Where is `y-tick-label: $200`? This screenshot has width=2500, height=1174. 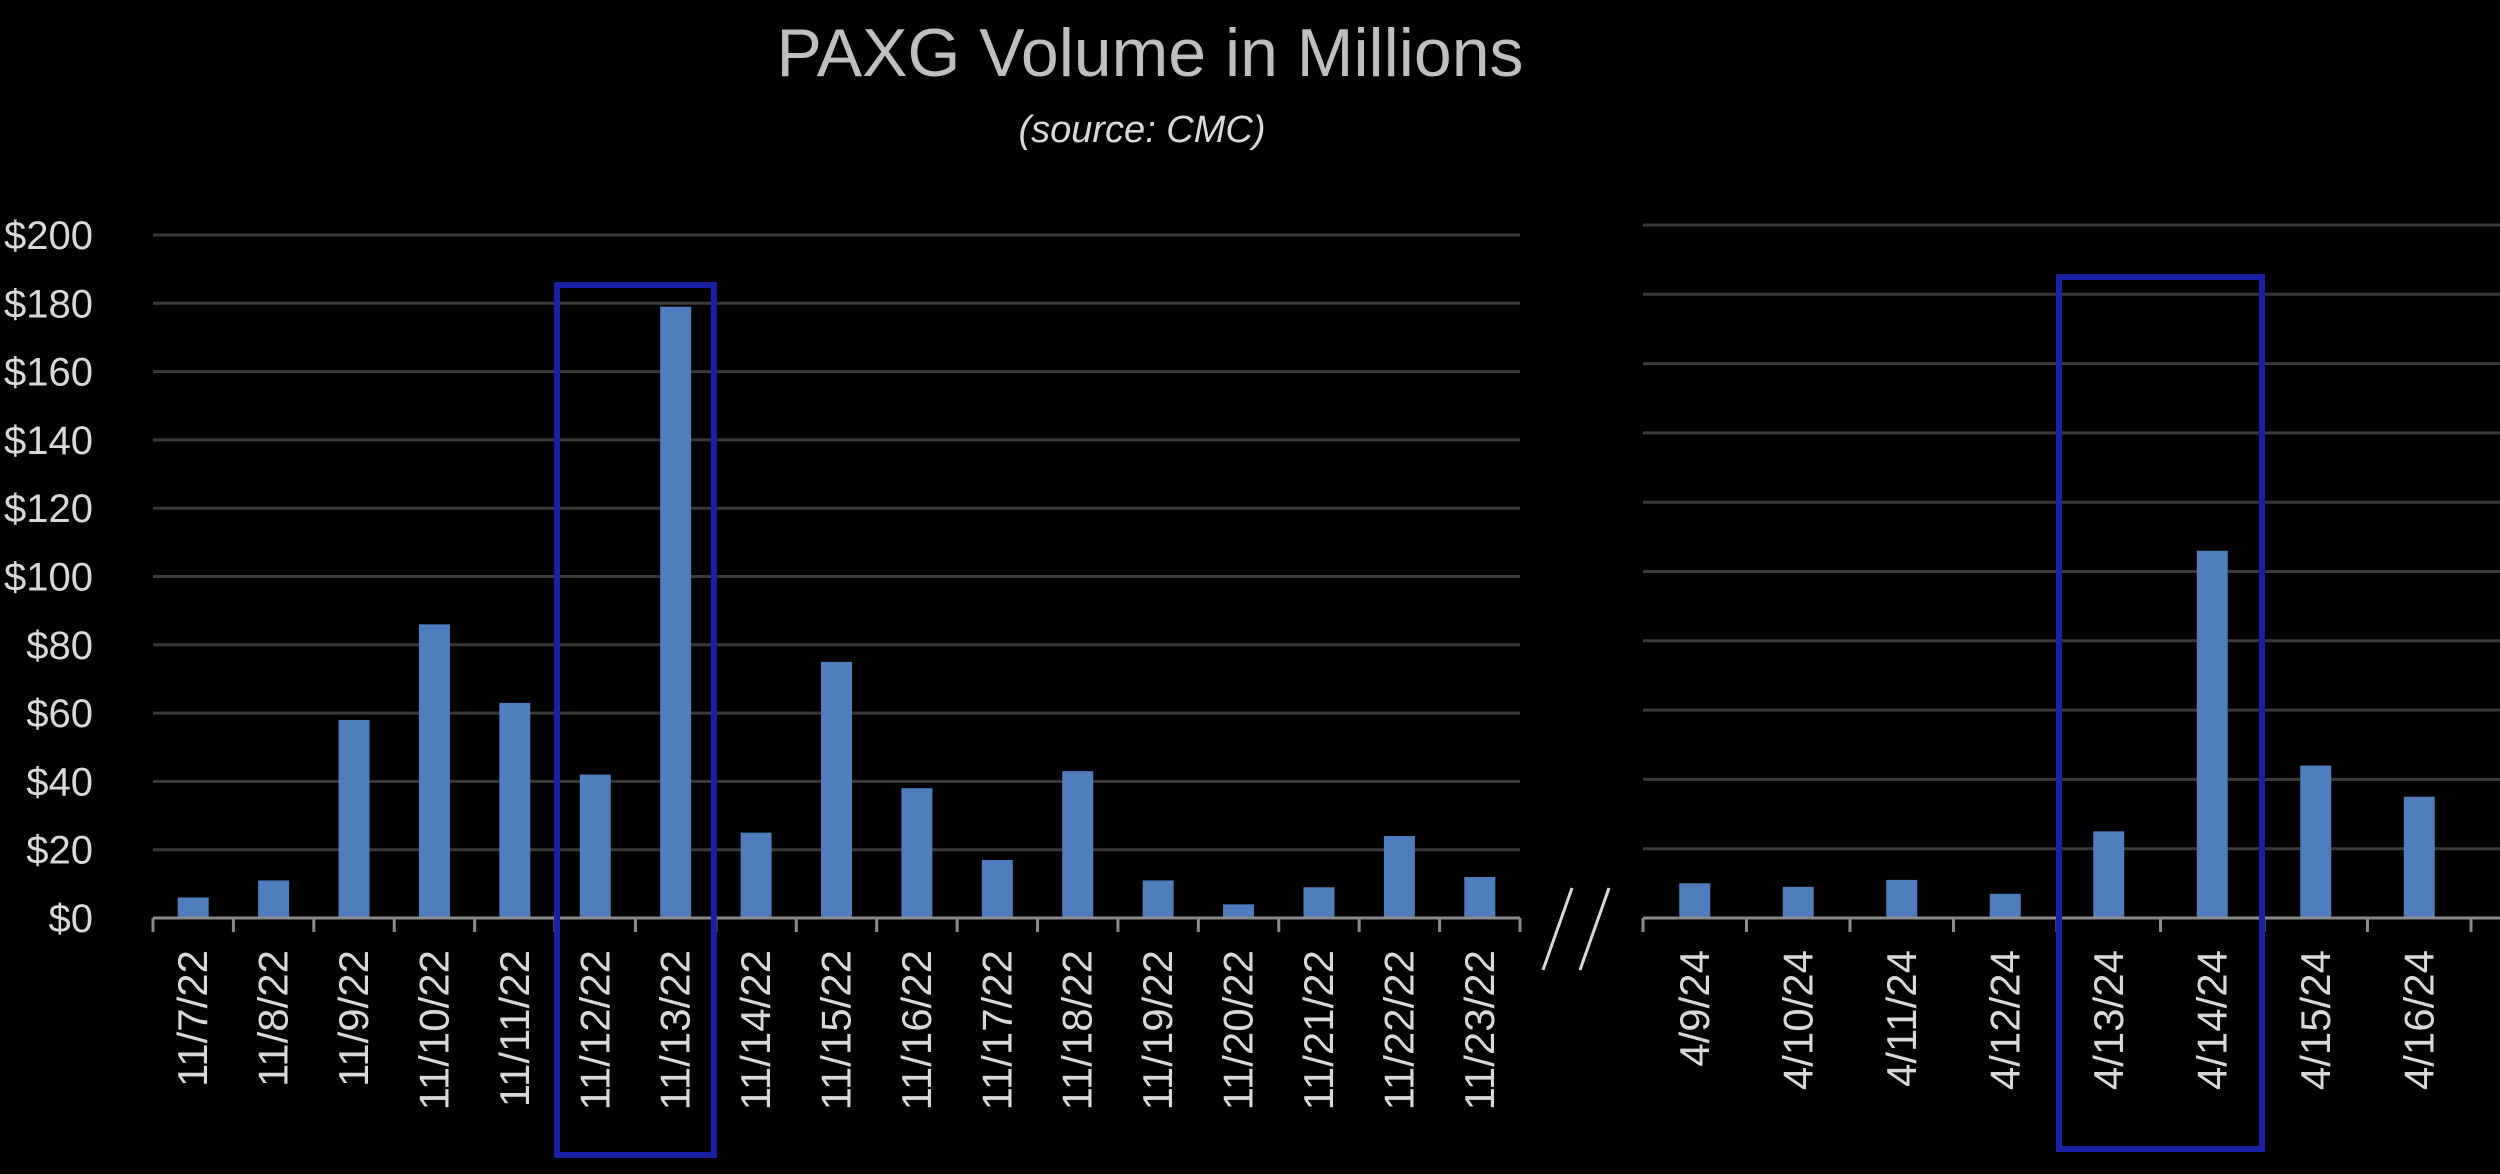
y-tick-label: $200 is located at coordinates (48, 236).